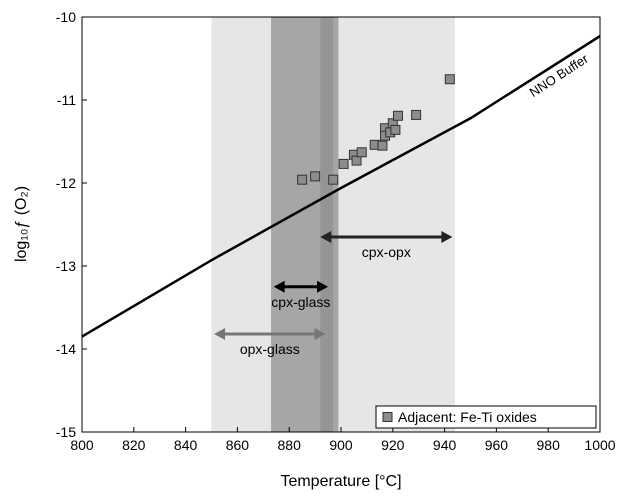 The height and width of the screenshot is (501, 632). Describe the element at coordinates (186, 445) in the screenshot. I see `x-tick-label: 840` at that location.